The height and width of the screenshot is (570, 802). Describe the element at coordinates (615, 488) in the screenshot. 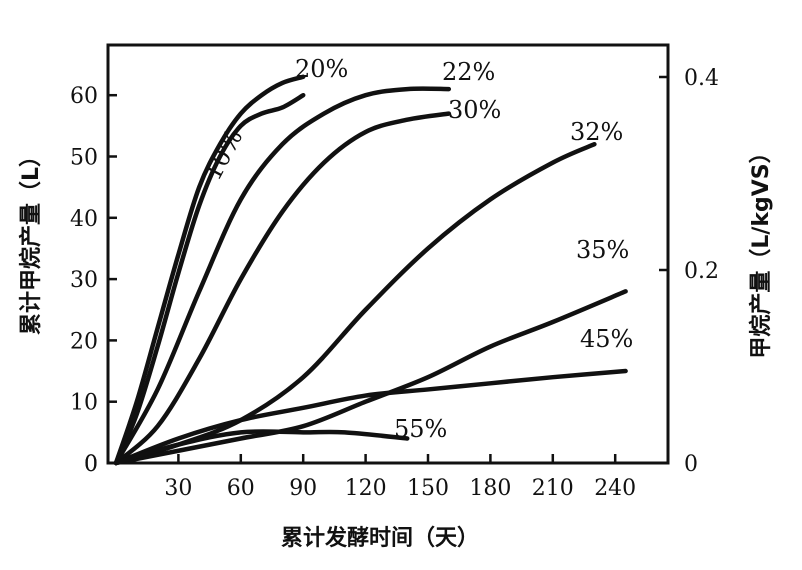

I see `x-tick-label: 240` at that location.